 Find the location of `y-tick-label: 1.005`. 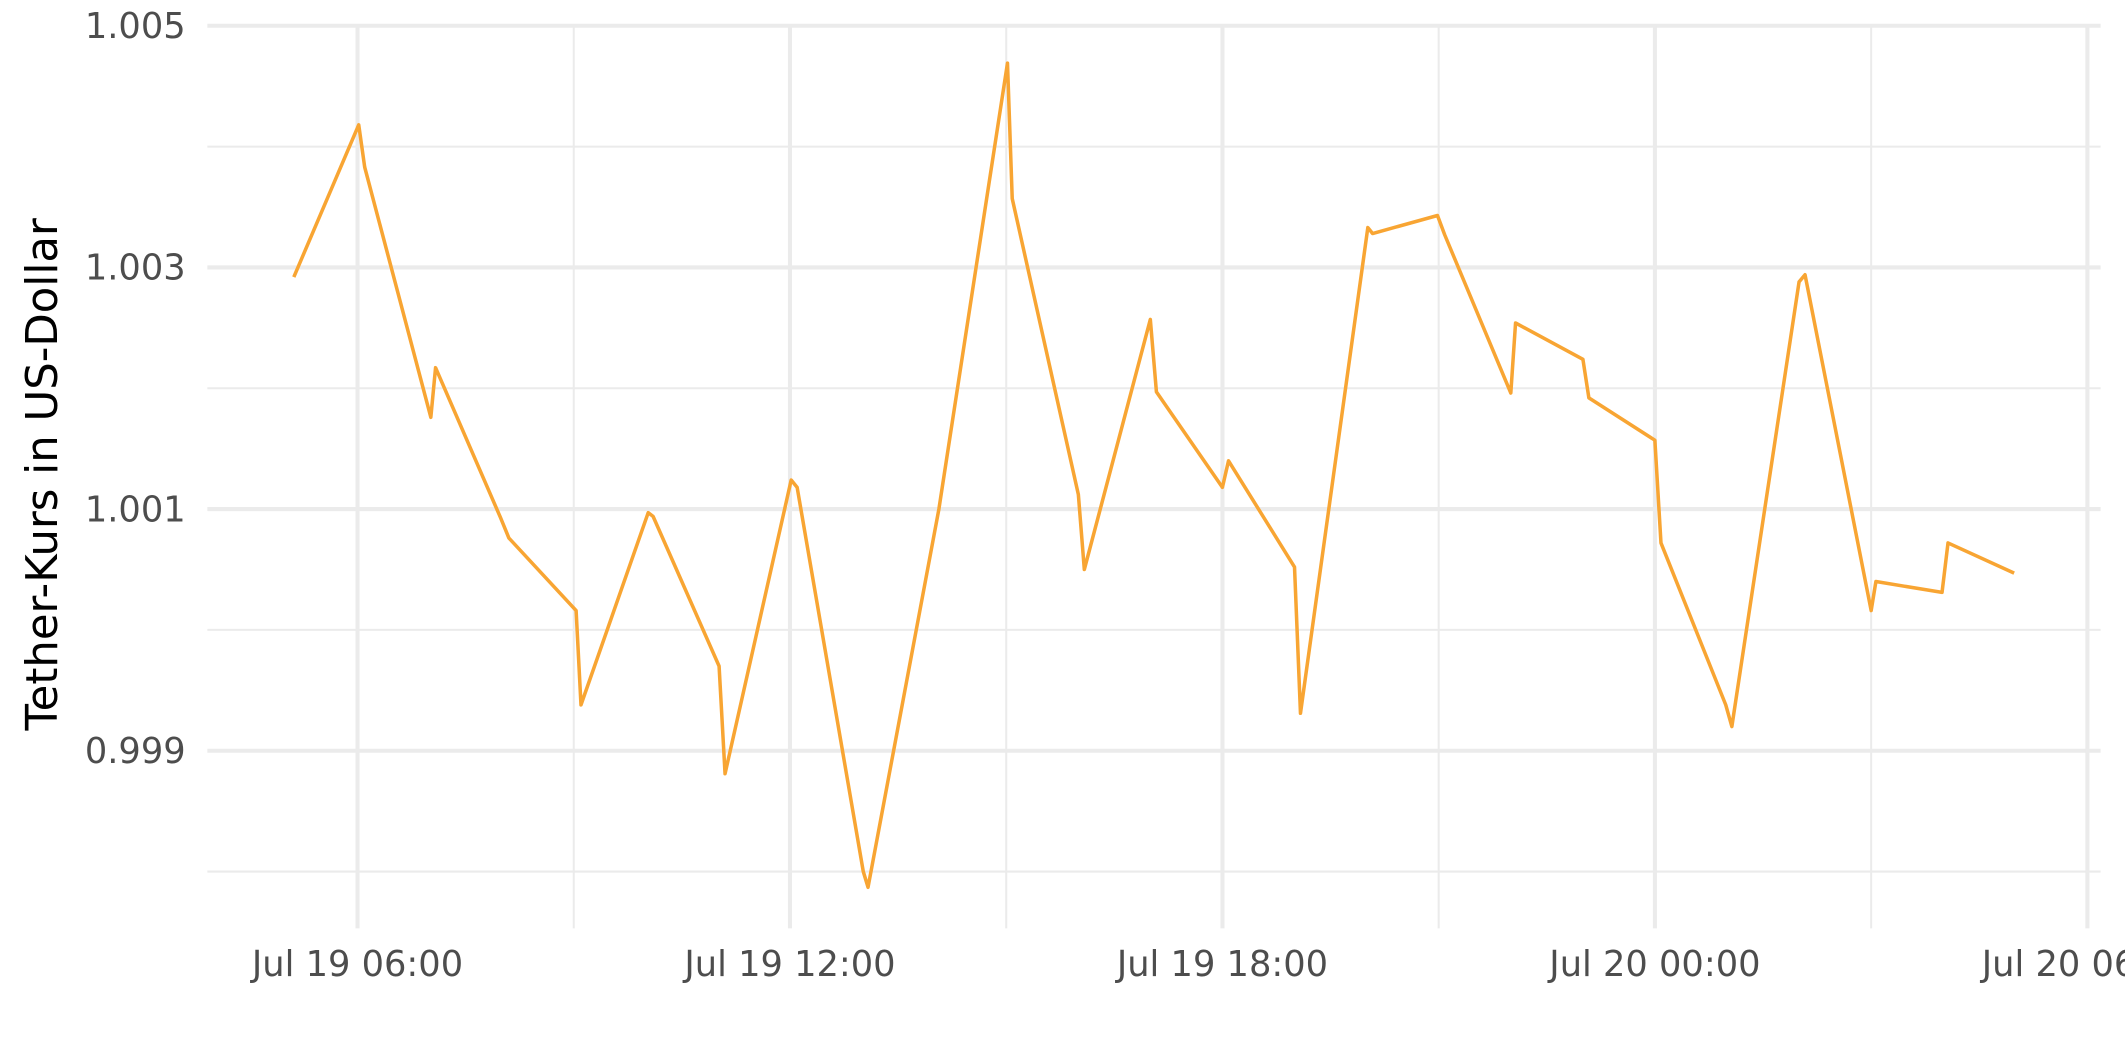

y-tick-label: 1.005 is located at coordinates (135, 26).